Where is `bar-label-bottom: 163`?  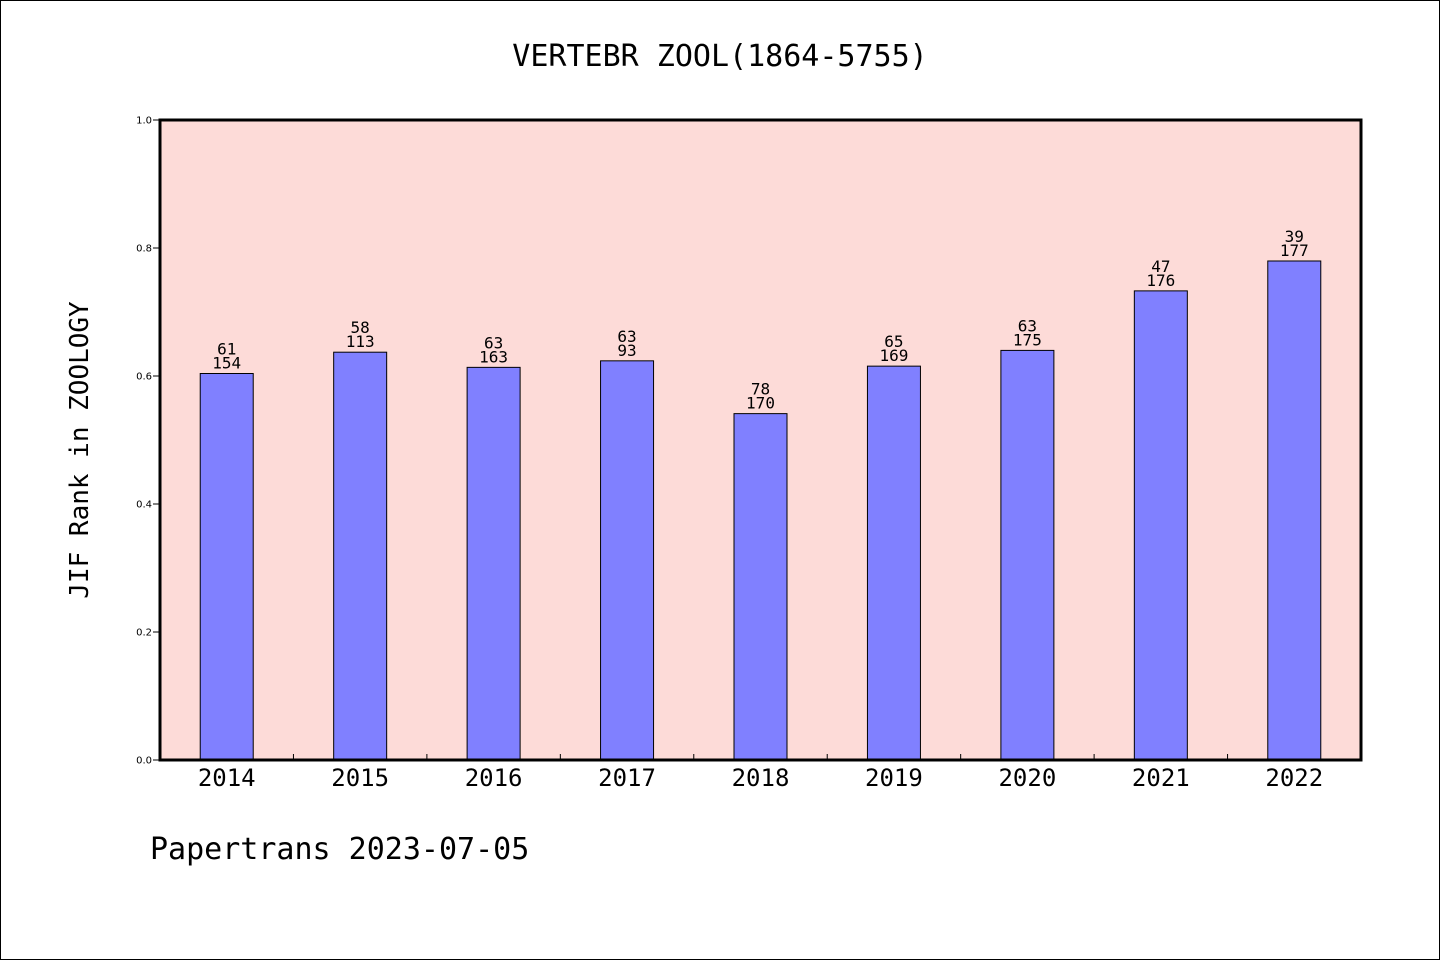 bar-label-bottom: 163 is located at coordinates (493, 356).